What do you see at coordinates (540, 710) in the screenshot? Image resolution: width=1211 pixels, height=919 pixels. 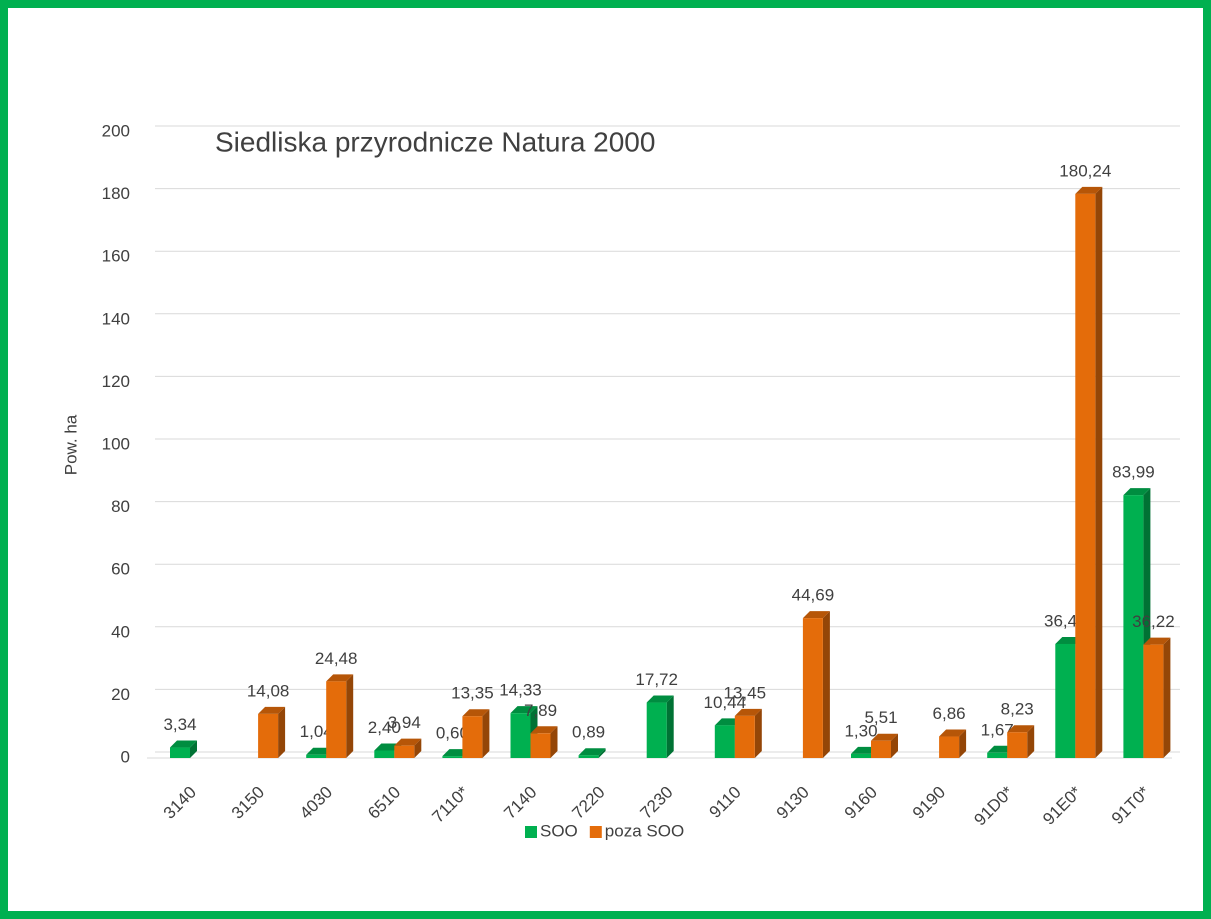 I see `data-label: 7,89` at bounding box center [540, 710].